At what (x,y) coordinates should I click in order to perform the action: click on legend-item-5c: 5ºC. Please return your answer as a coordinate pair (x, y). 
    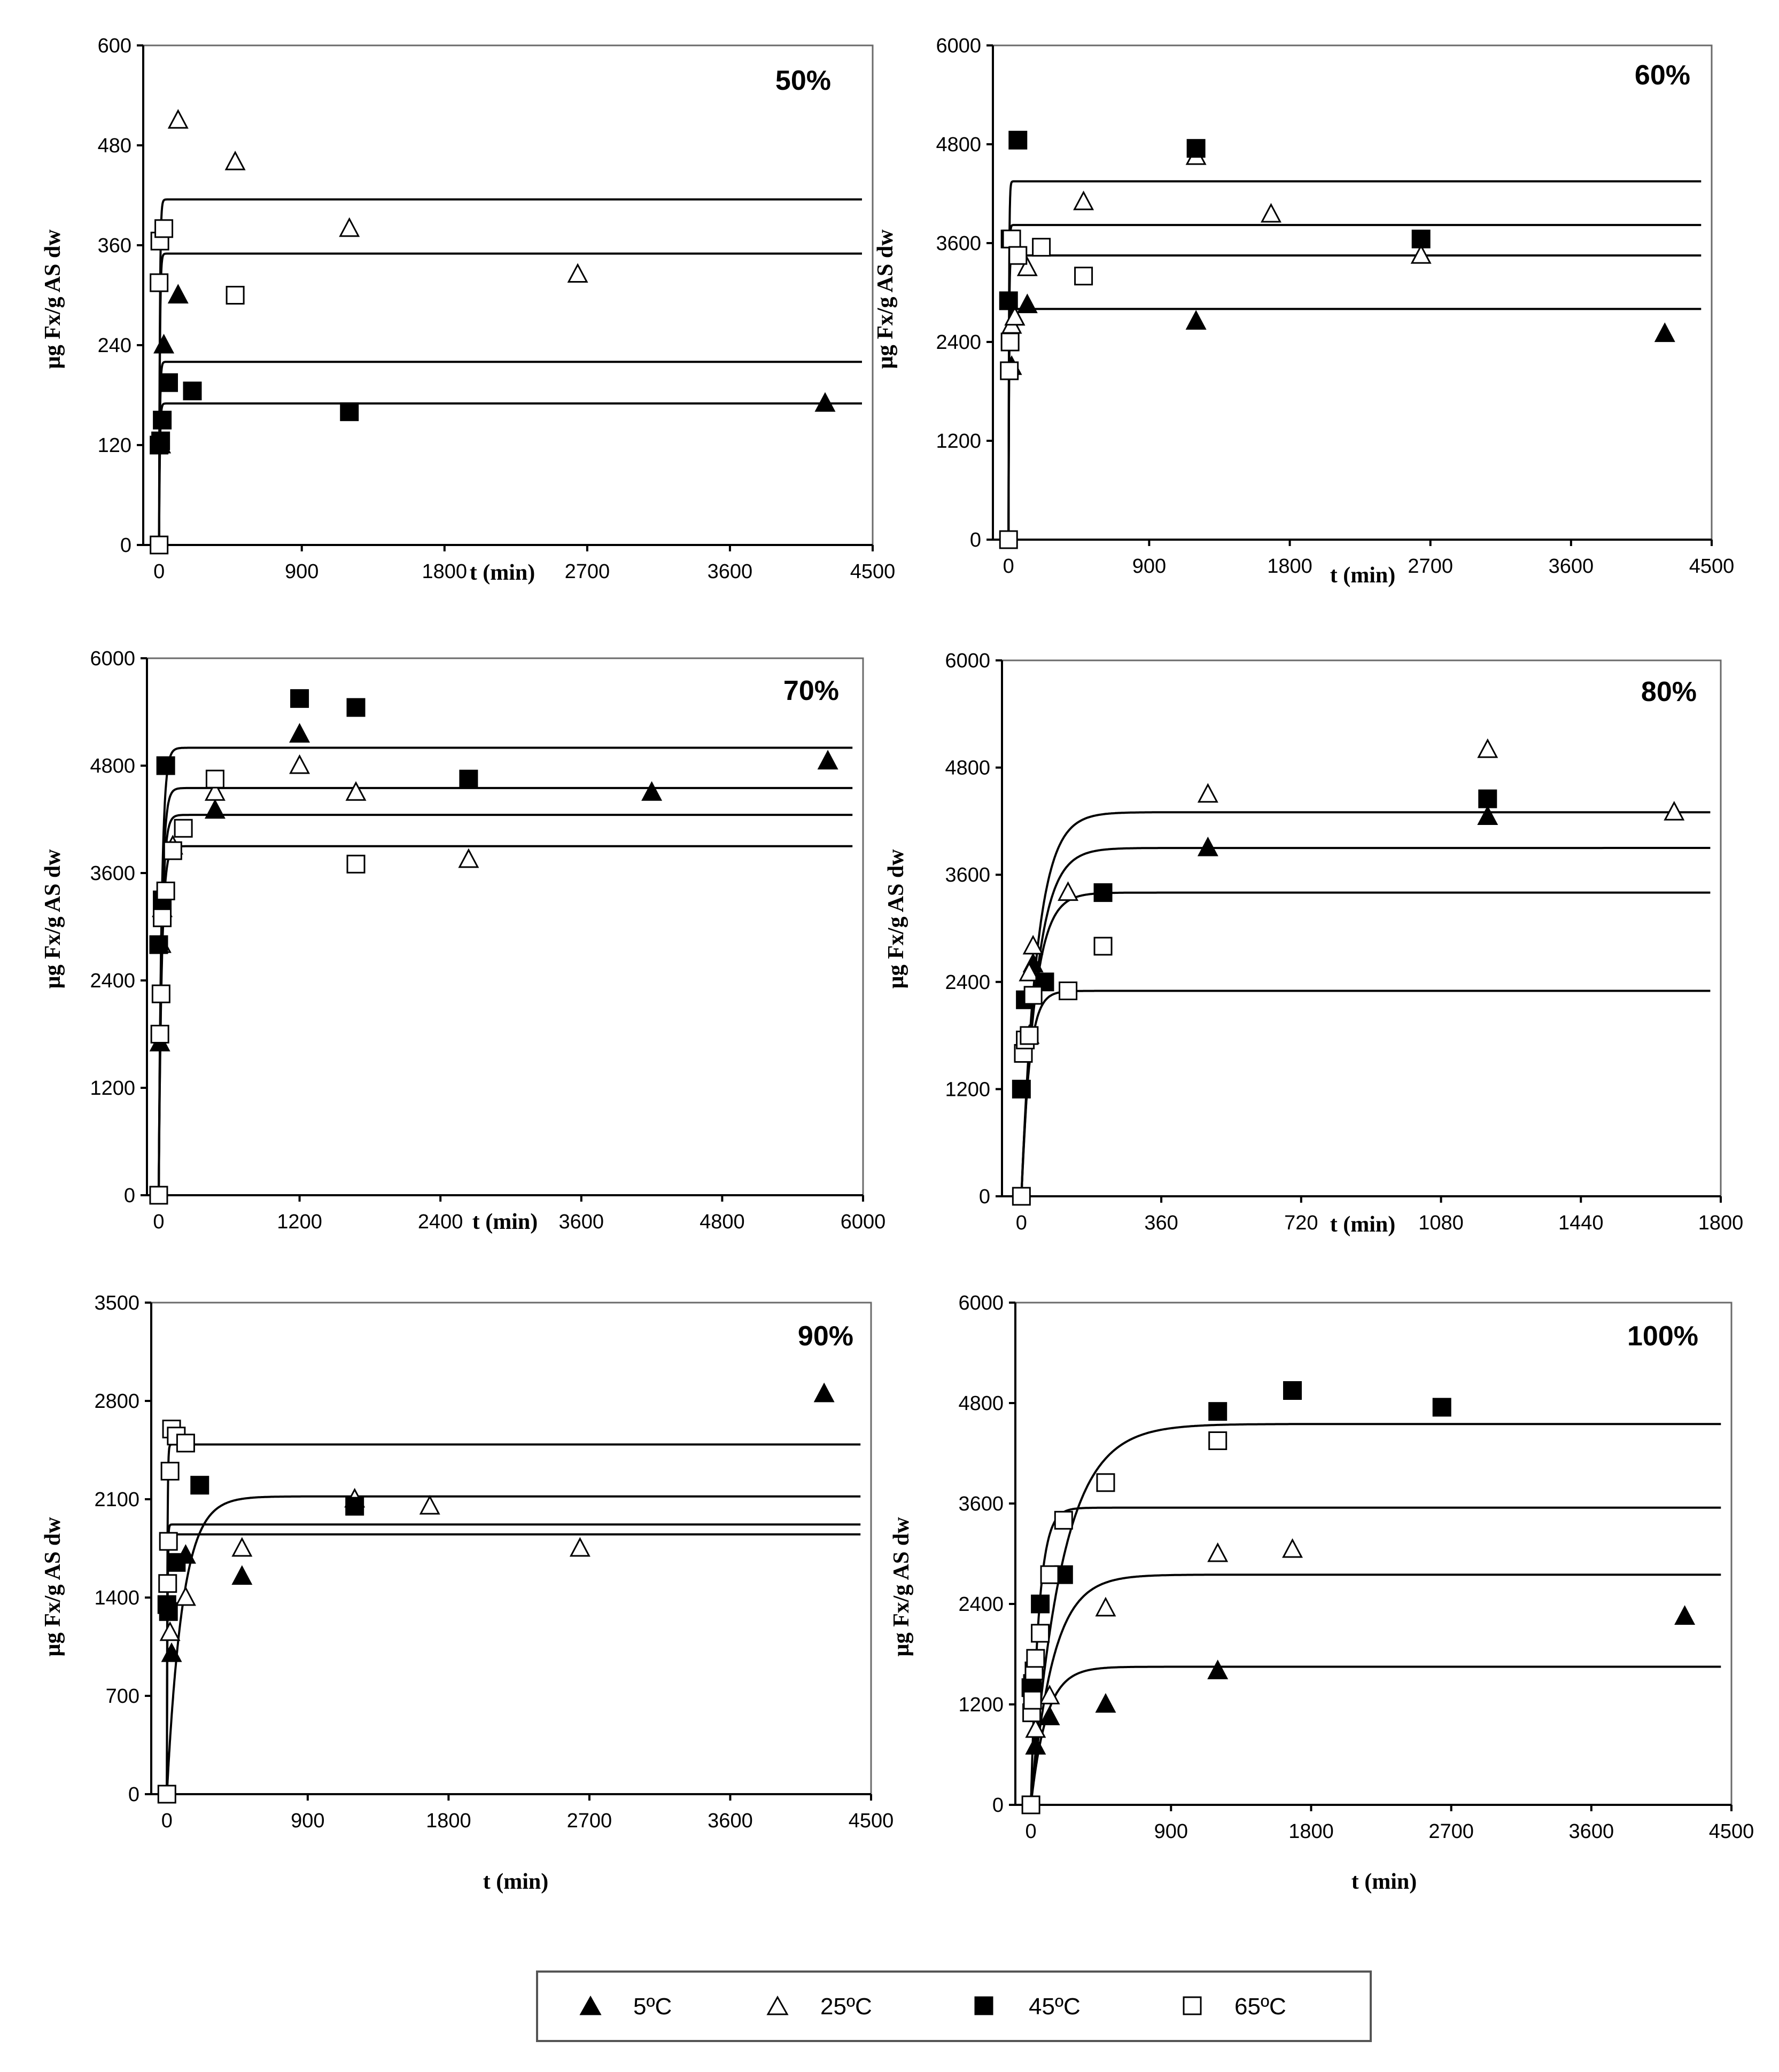
    Looking at the image, I should click on (626, 2007).